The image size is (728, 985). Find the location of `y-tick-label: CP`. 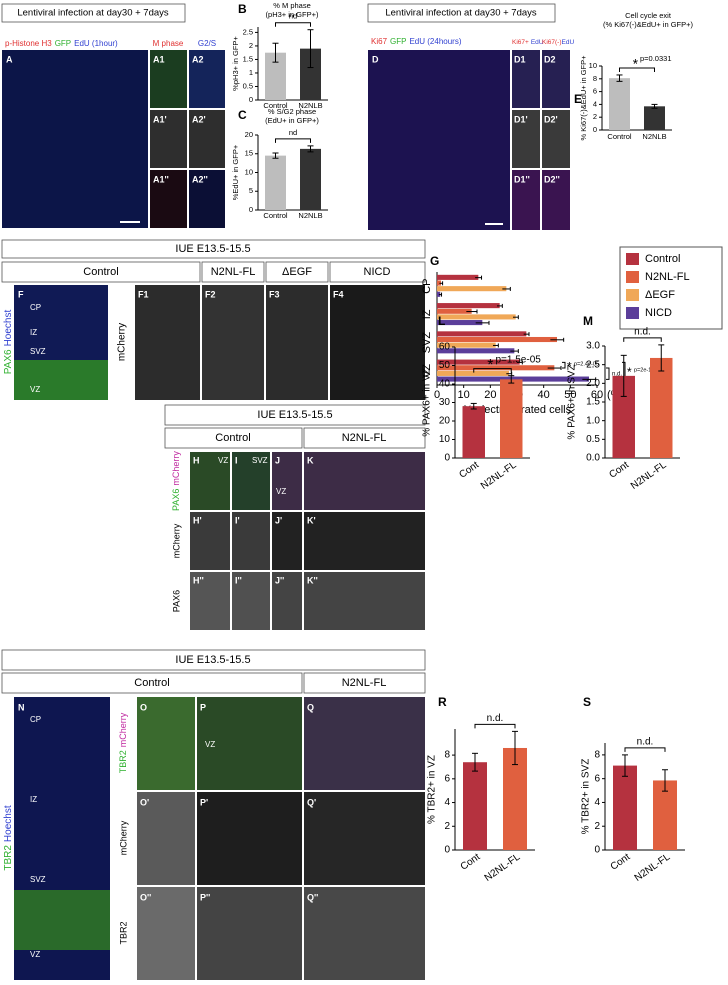

y-tick-label: CP is located at coordinates (427, 285).